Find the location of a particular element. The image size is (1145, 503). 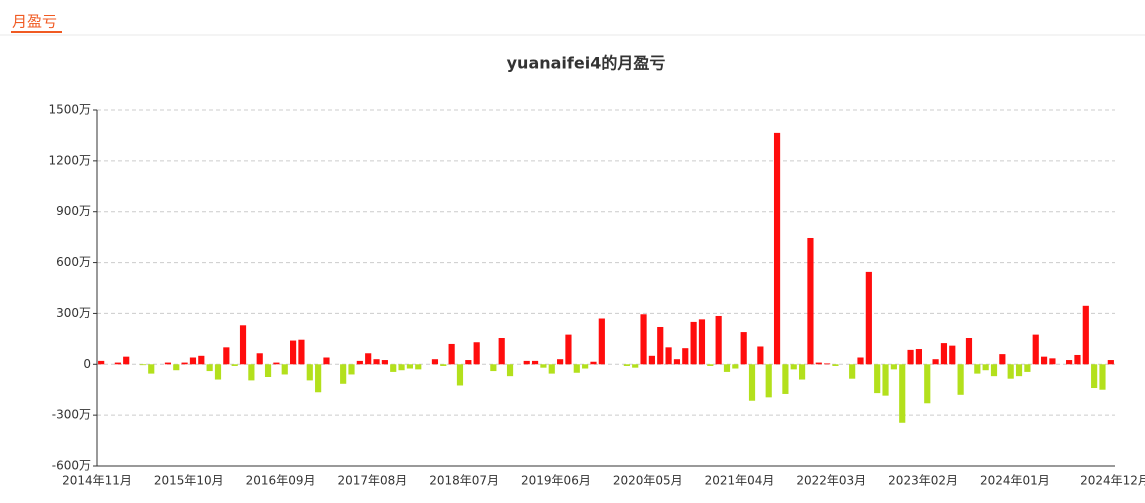

x-tick-label: 2021年04月 is located at coordinates (740, 481).